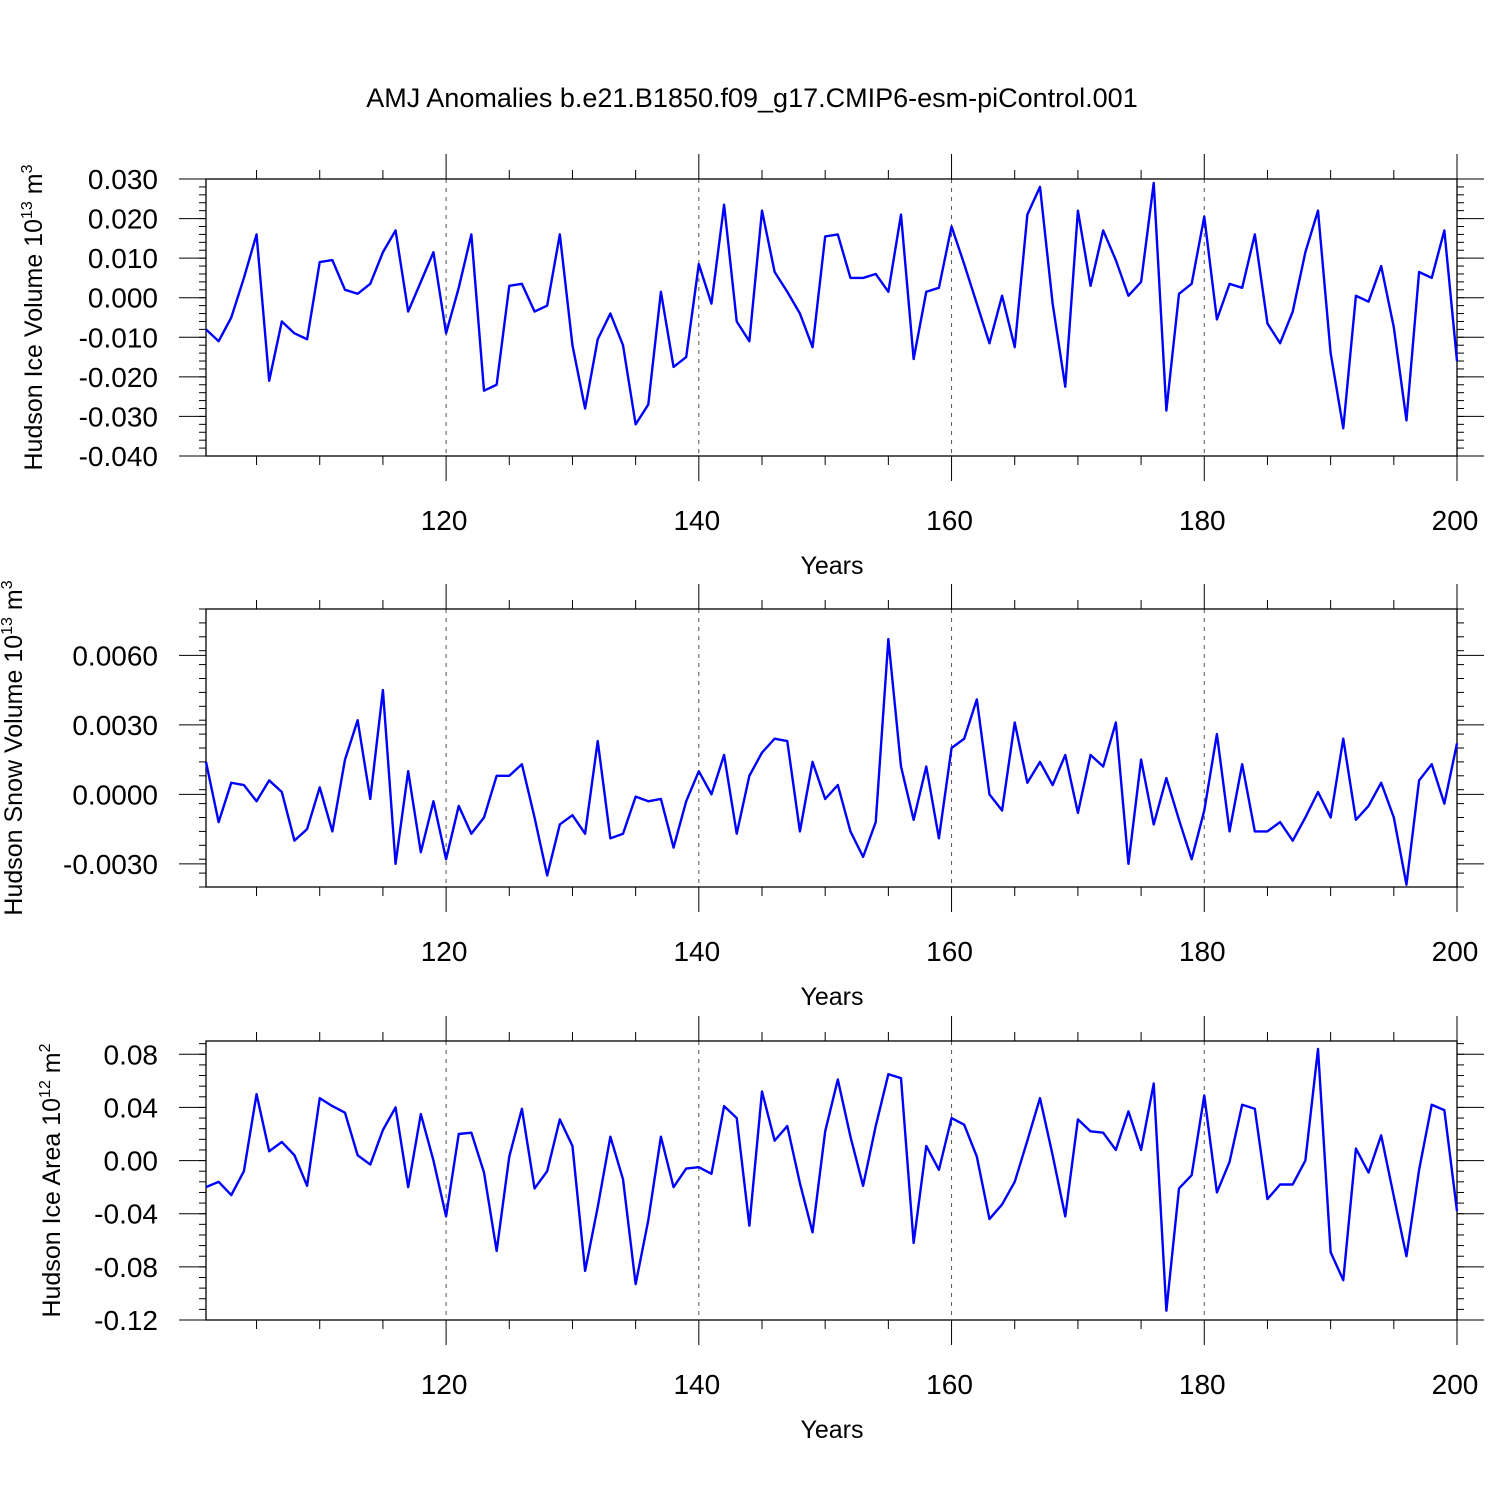  Describe the element at coordinates (123, 179) in the screenshot. I see `y-tick-label: 0.030` at that location.